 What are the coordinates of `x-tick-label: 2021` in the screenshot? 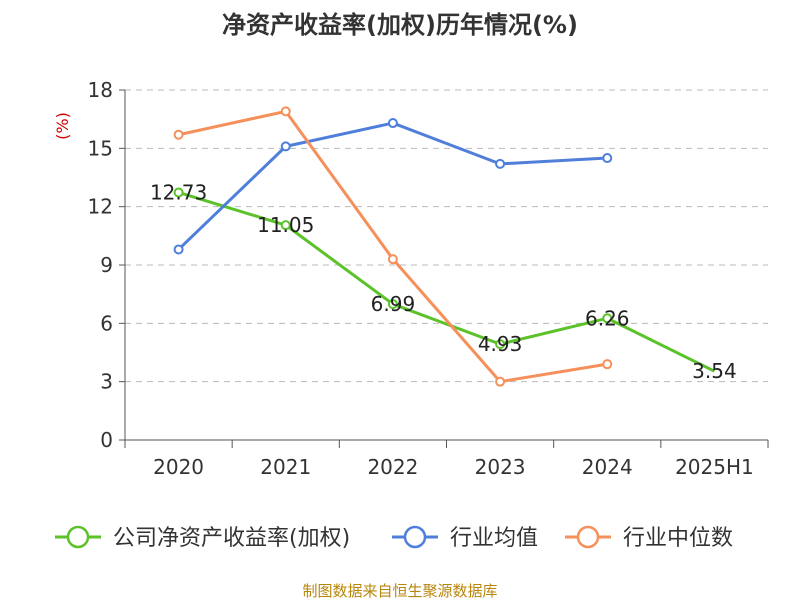 It's located at (285, 467).